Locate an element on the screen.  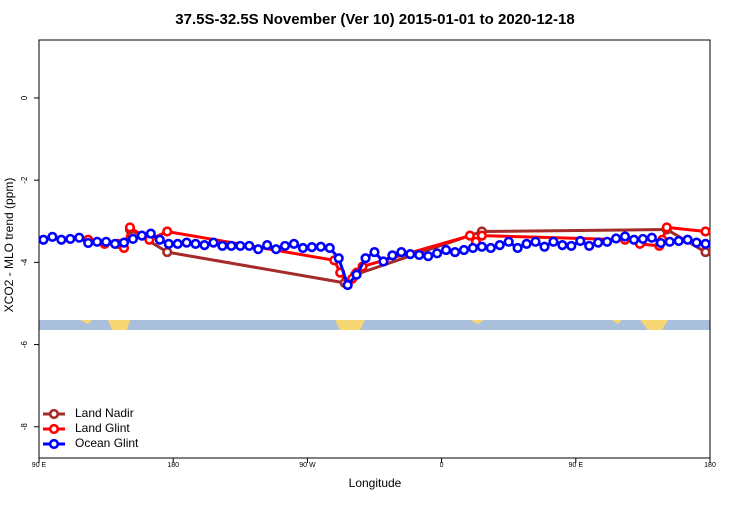
y-tick-label: -4 is located at coordinates (24, 262).